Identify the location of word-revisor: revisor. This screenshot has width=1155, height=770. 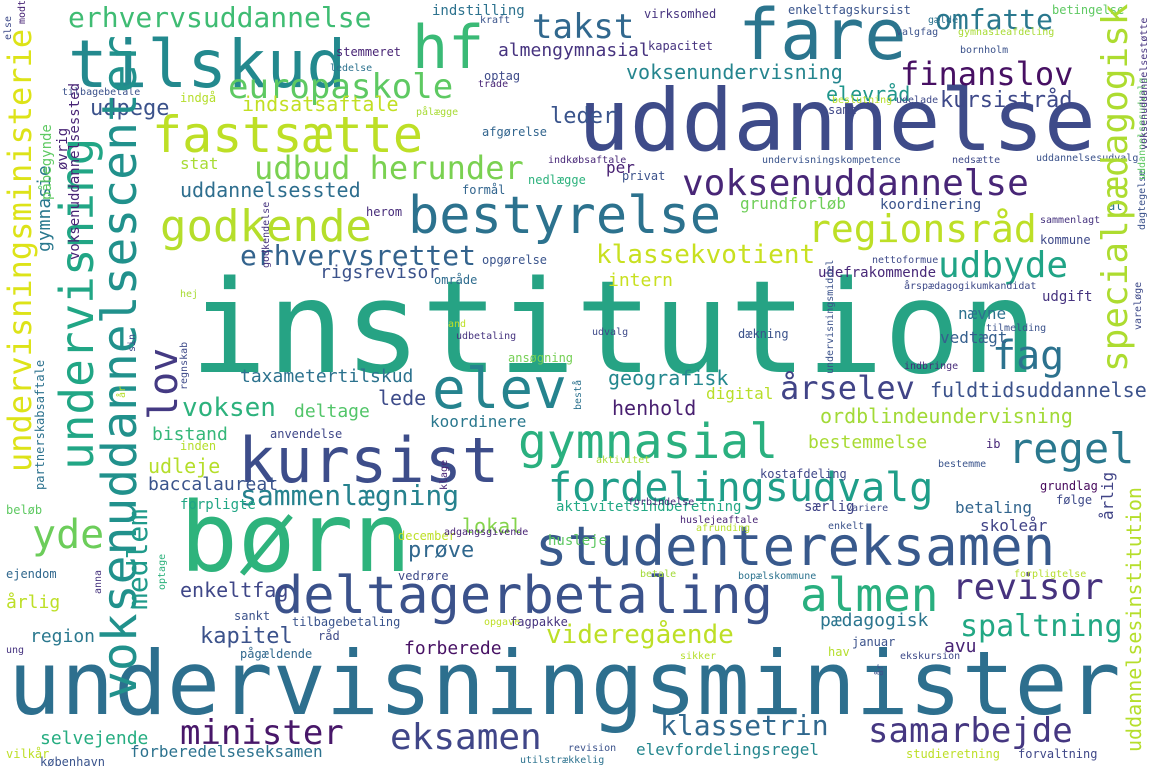
(1028, 587).